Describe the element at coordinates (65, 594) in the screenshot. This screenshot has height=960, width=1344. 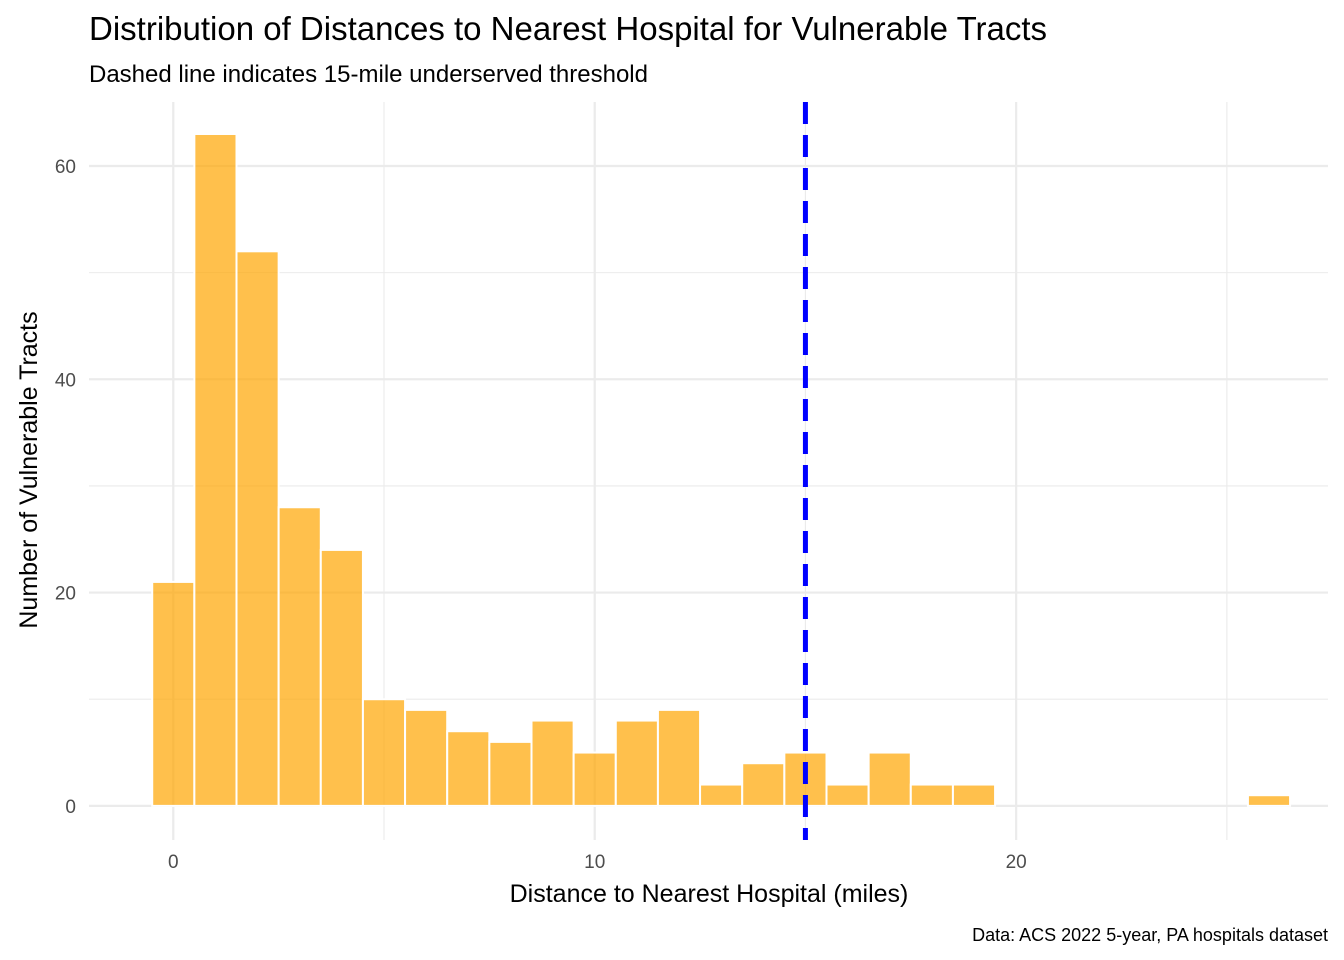
I see `y-tick-label: 20` at that location.